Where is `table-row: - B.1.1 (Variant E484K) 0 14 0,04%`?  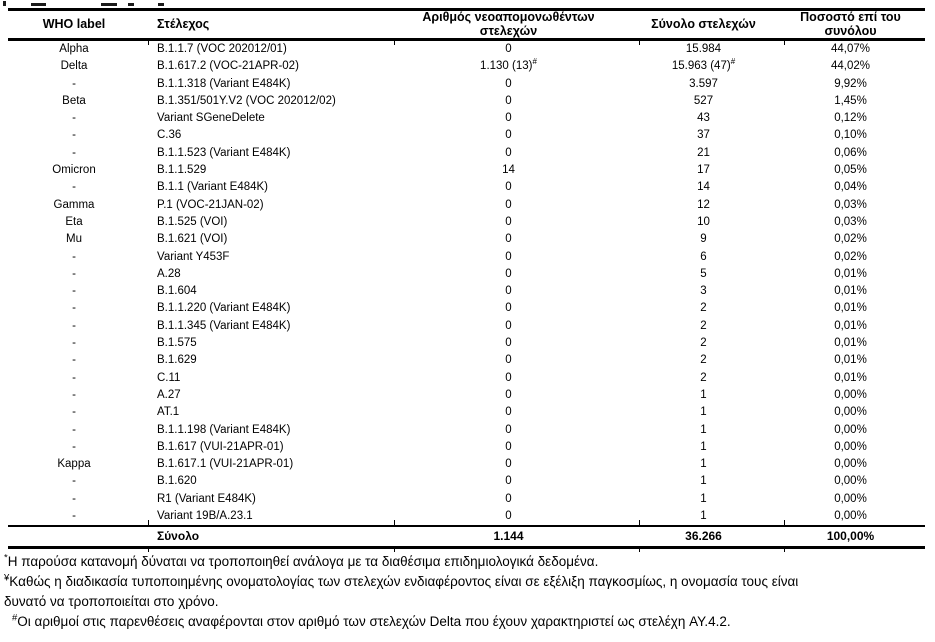
table-row: - B.1.1 (Variant E484K) 0 14 0,04% is located at coordinates (466, 187).